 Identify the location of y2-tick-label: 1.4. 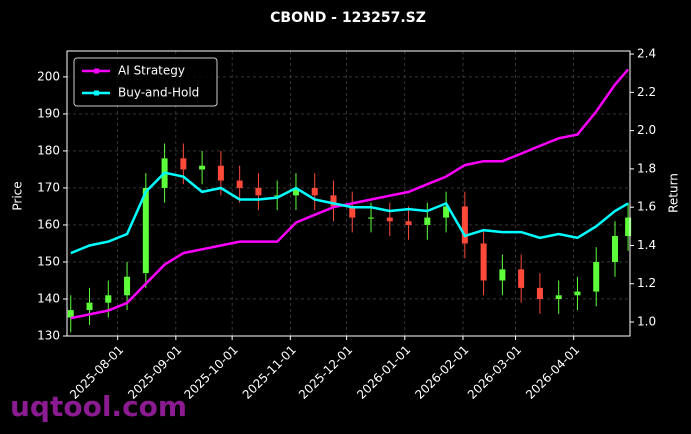
(646, 245).